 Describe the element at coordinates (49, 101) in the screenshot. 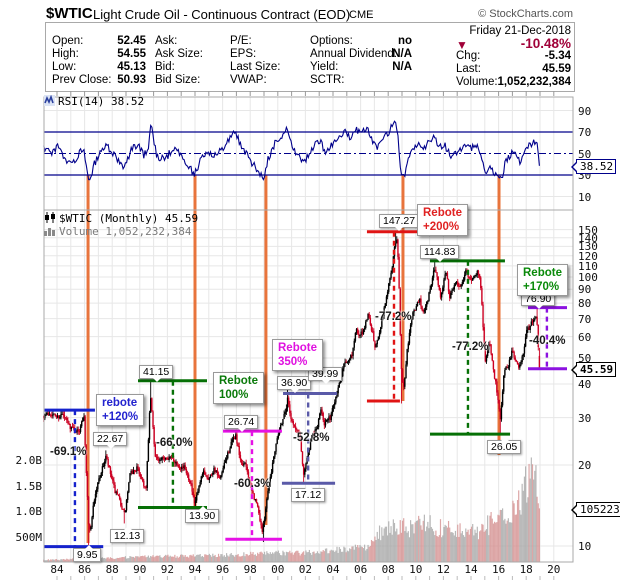

I see `rsi-indicator-icon` at that location.